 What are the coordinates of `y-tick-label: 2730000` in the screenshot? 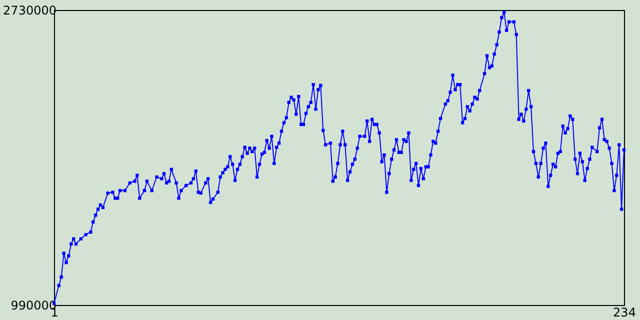 It's located at (29, 11).